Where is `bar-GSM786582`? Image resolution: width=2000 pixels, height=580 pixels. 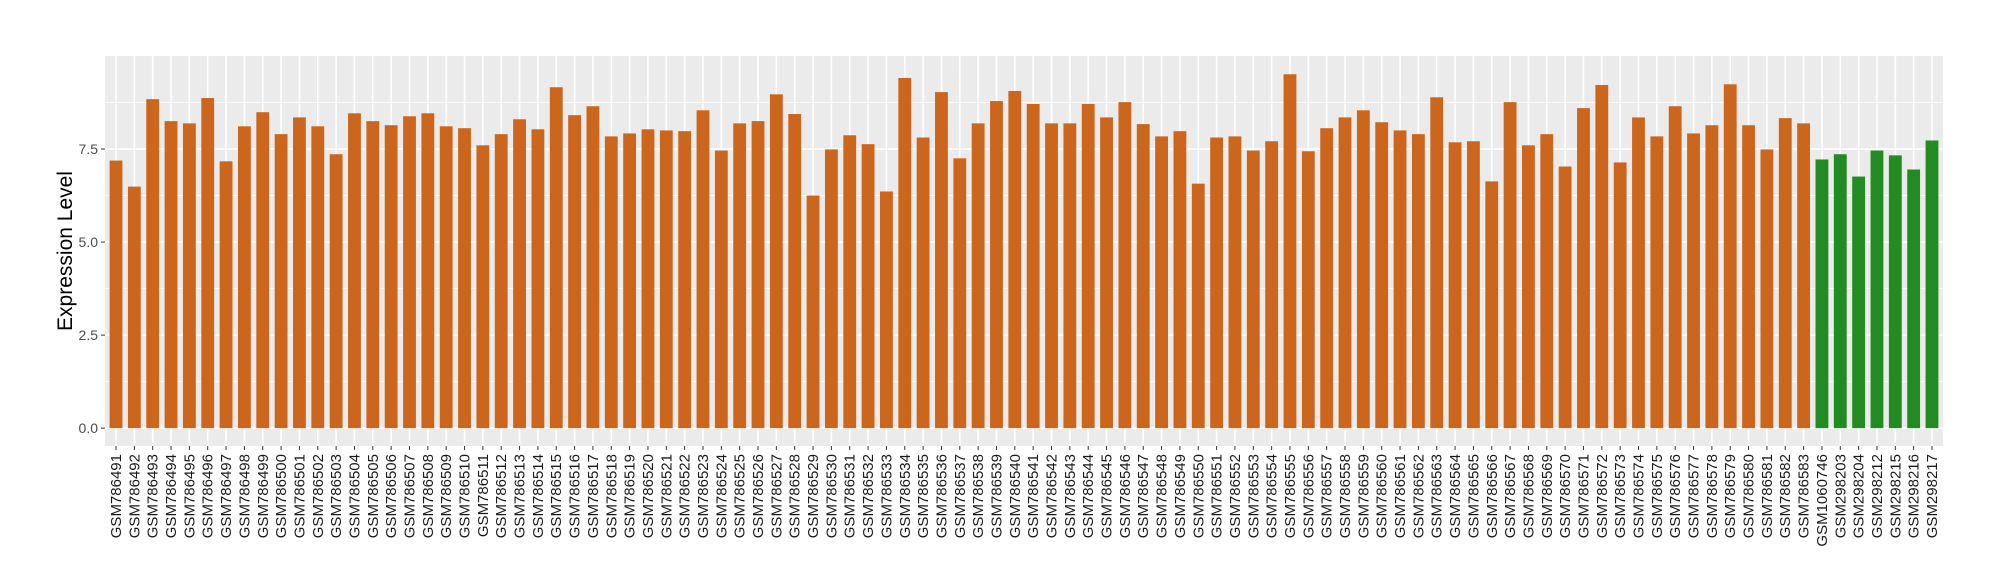 bar-GSM786582 is located at coordinates (1785, 273).